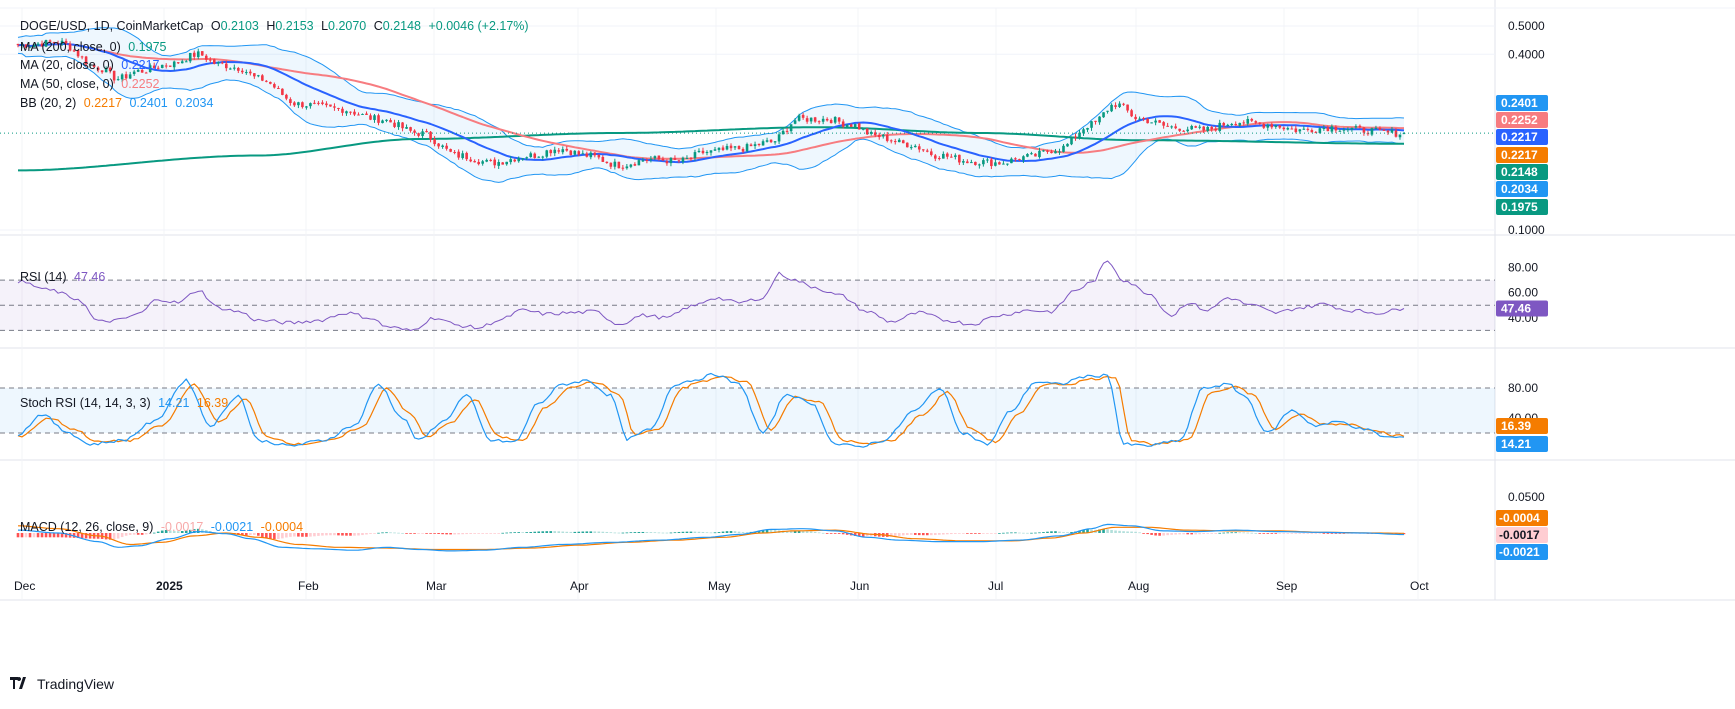 This screenshot has height=709, width=1735. Describe the element at coordinates (271, 26) in the screenshot. I see `high-label: H` at that location.